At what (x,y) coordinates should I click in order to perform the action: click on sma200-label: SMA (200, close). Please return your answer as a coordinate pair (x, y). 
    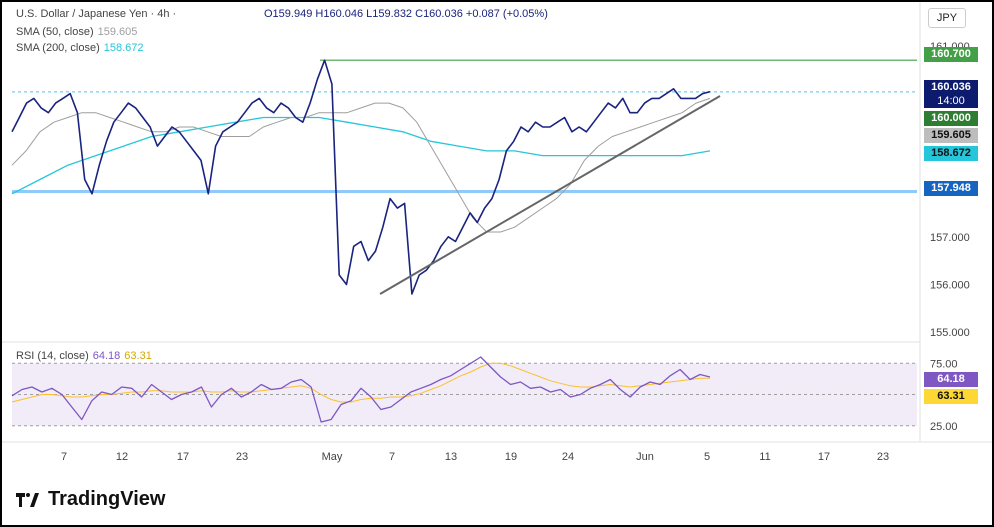
    Looking at the image, I should click on (58, 48).